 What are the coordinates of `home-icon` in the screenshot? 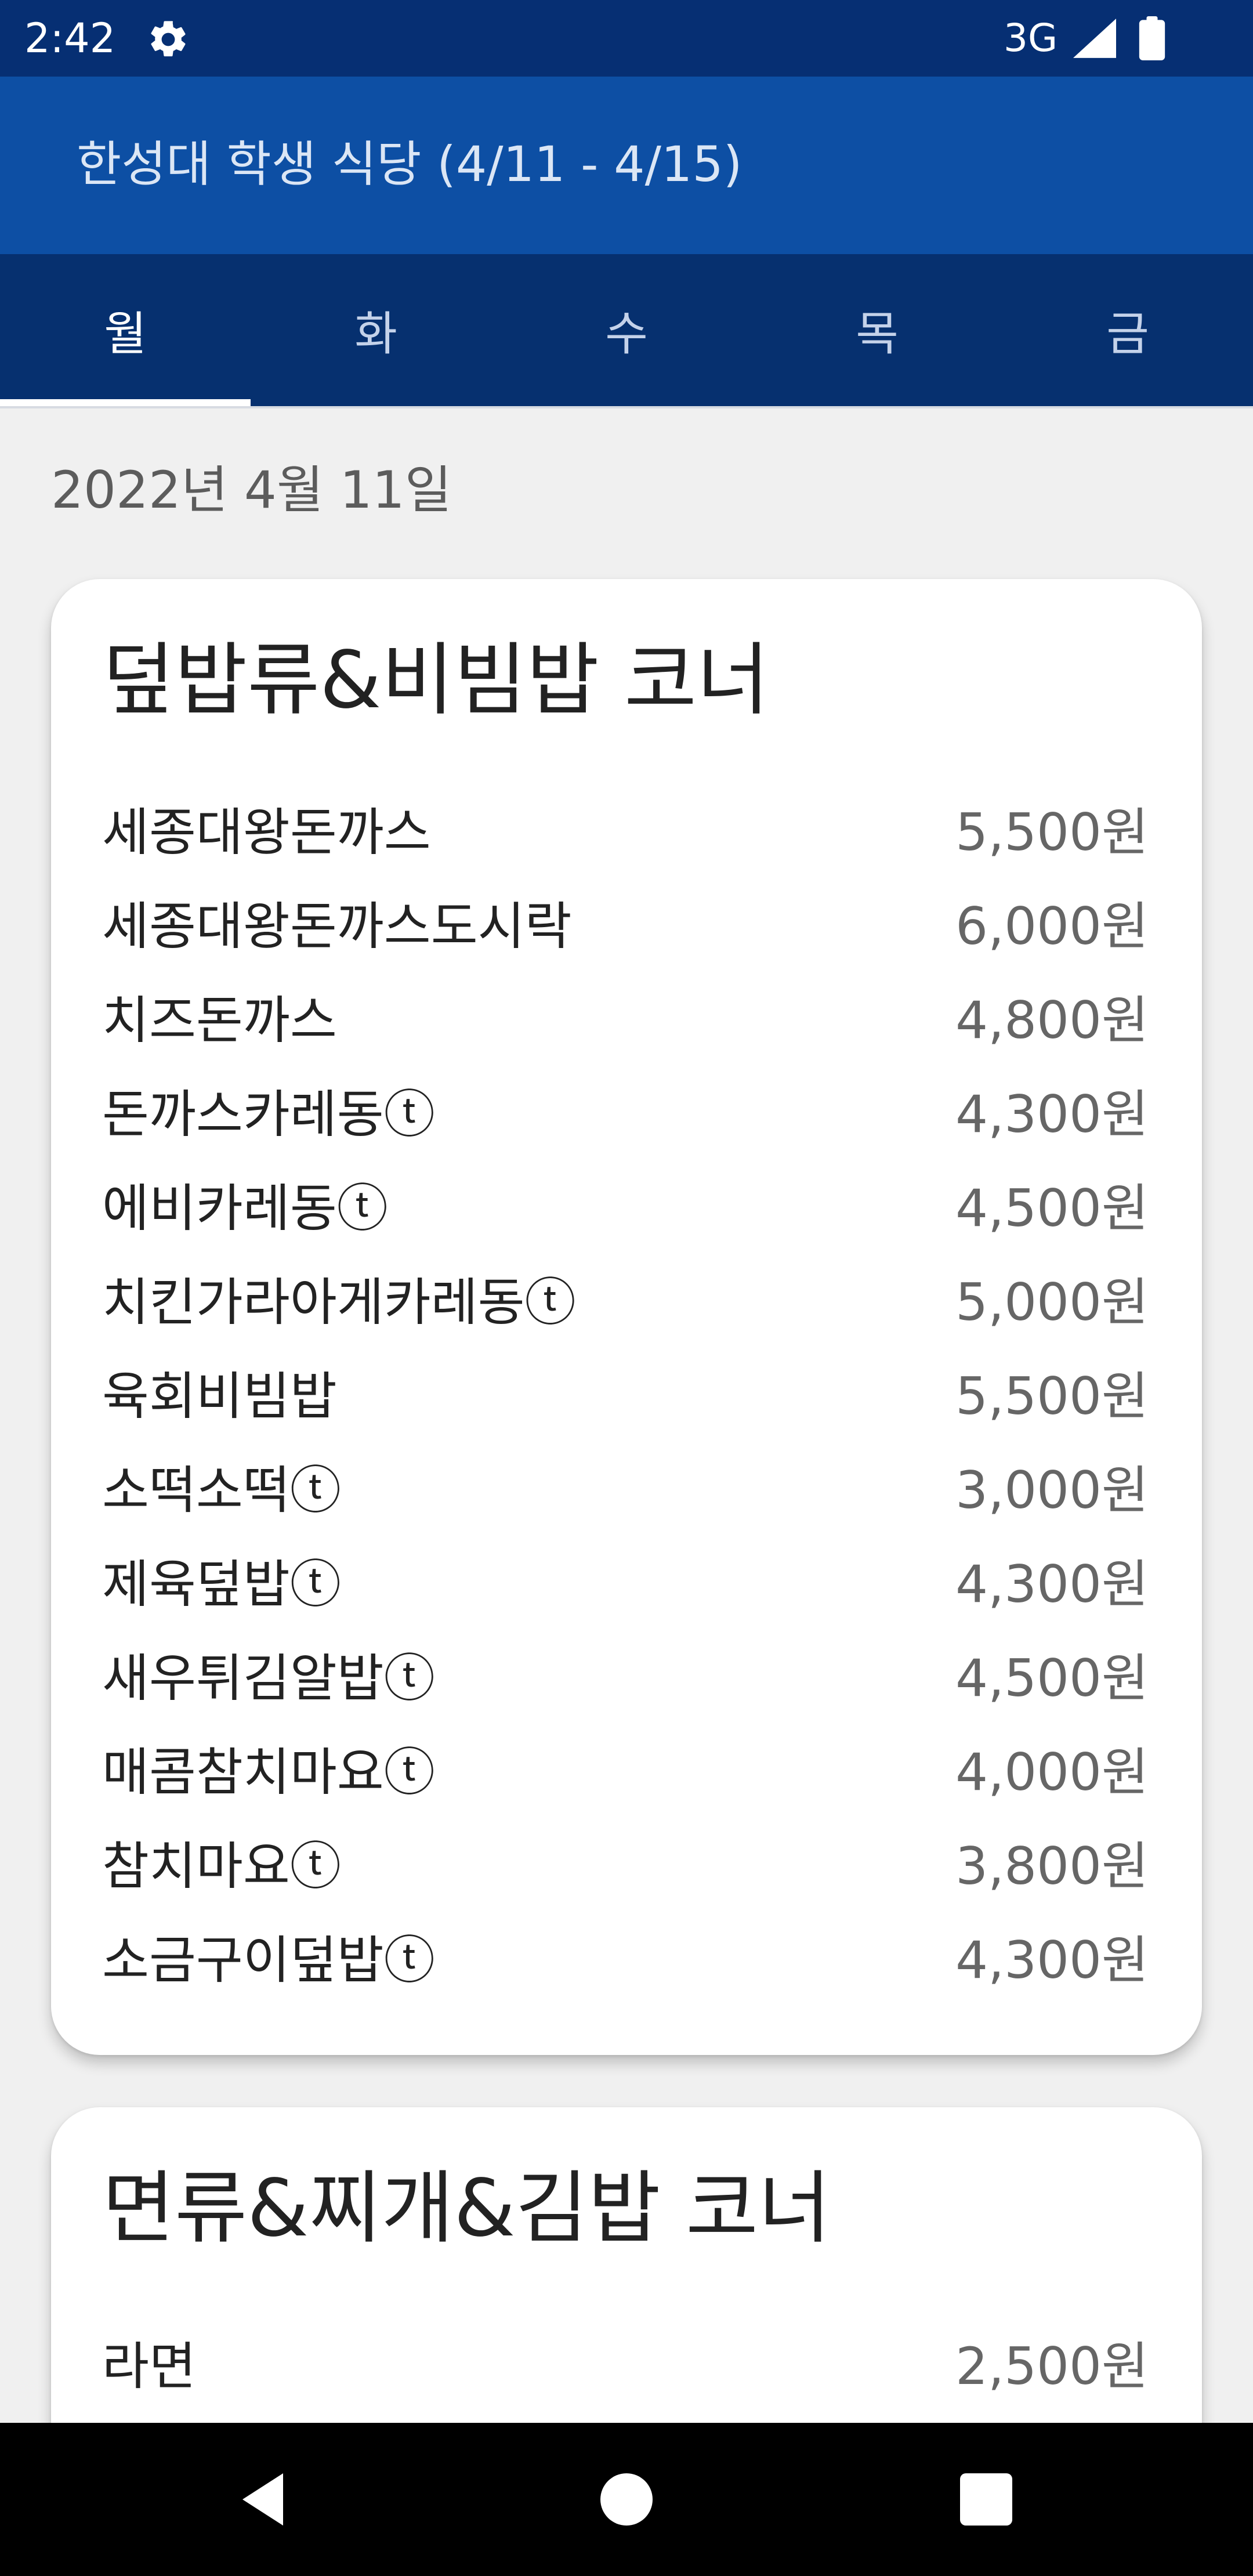 It's located at (626, 2499).